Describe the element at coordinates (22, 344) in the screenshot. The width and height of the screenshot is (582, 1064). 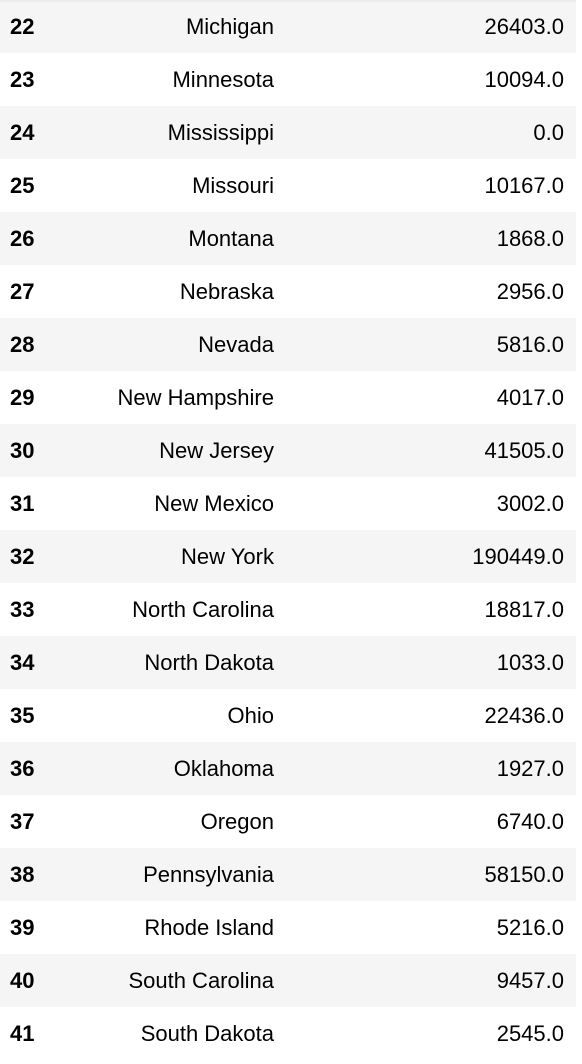
I see `row-index: 28` at that location.